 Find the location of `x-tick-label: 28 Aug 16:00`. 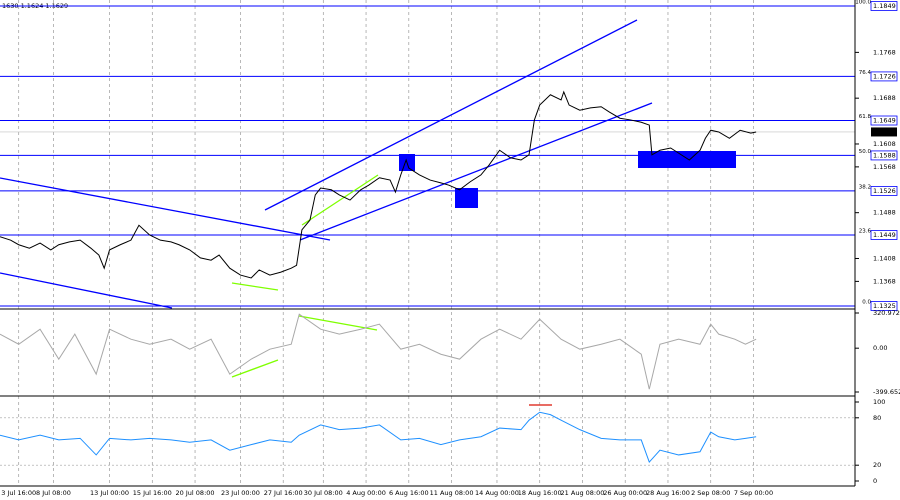

x-tick-label: 28 Aug 16:00 is located at coordinates (668, 493).